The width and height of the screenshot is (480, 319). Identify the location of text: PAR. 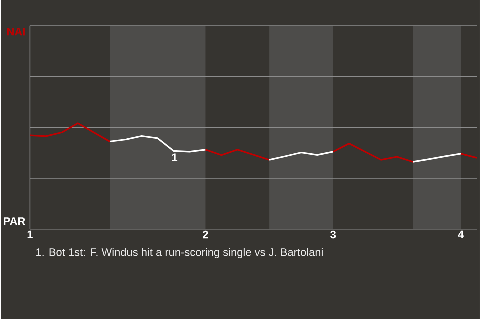
(15, 222).